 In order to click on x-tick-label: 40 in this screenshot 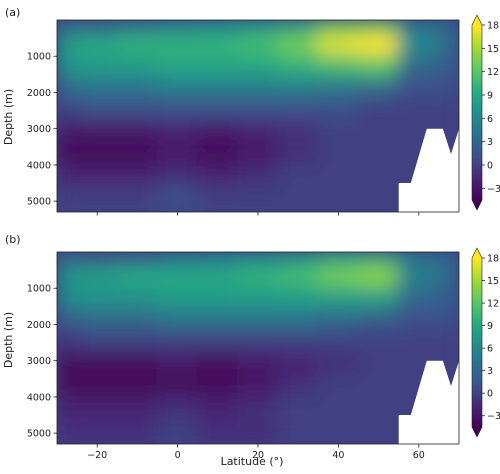, I will do `click(338, 455)`.